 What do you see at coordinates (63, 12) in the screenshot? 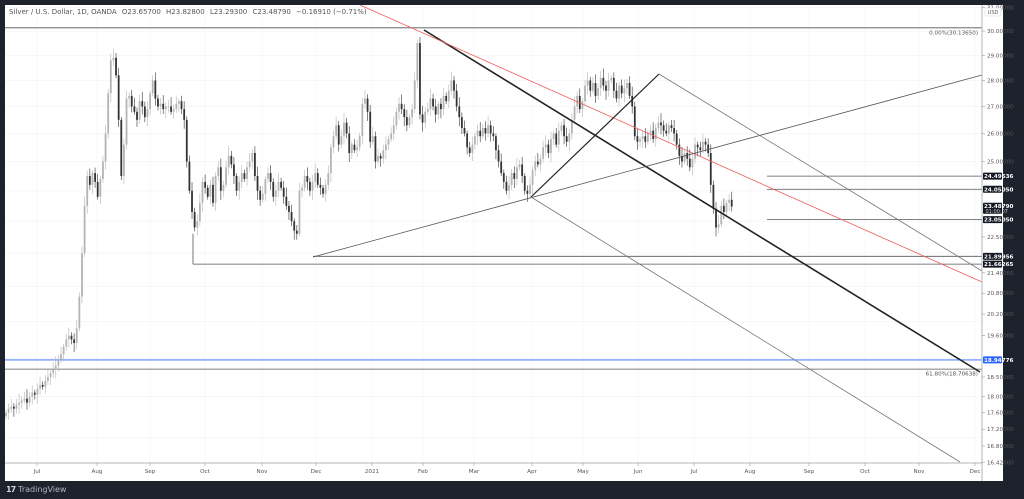
I see `symbol-name: Silver / U.S. Dollar, 1D, OANDA` at bounding box center [63, 12].